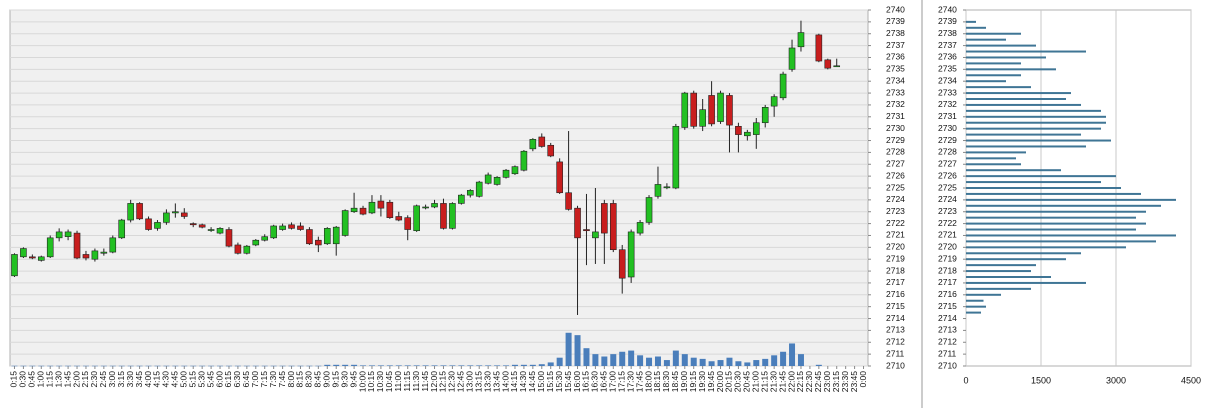 The width and height of the screenshot is (1210, 408). What do you see at coordinates (895, 152) in the screenshot?
I see `y-tick-label: 2728` at bounding box center [895, 152].